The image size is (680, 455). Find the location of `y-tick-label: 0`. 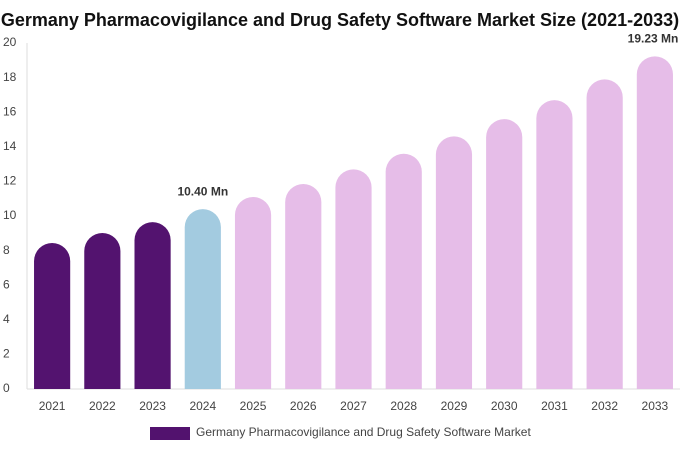

y-tick-label: 0 is located at coordinates (6, 388).